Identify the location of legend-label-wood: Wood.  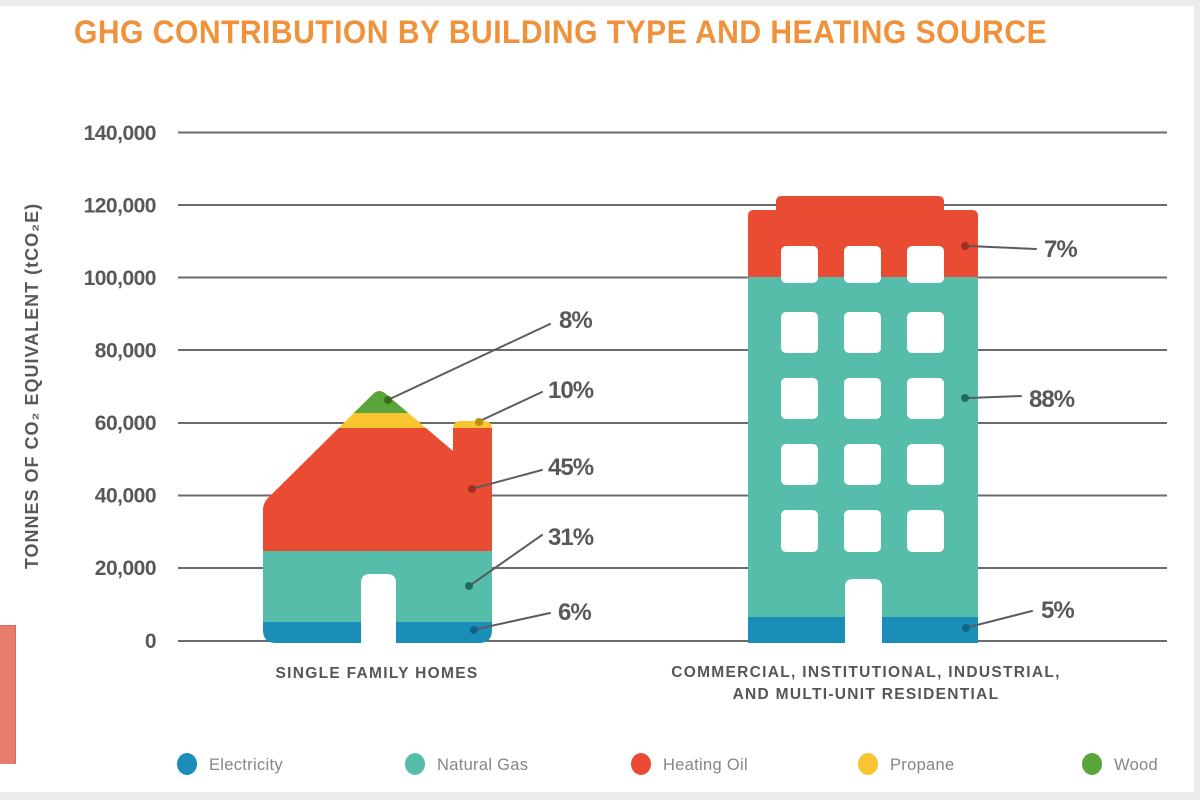
(1136, 765).